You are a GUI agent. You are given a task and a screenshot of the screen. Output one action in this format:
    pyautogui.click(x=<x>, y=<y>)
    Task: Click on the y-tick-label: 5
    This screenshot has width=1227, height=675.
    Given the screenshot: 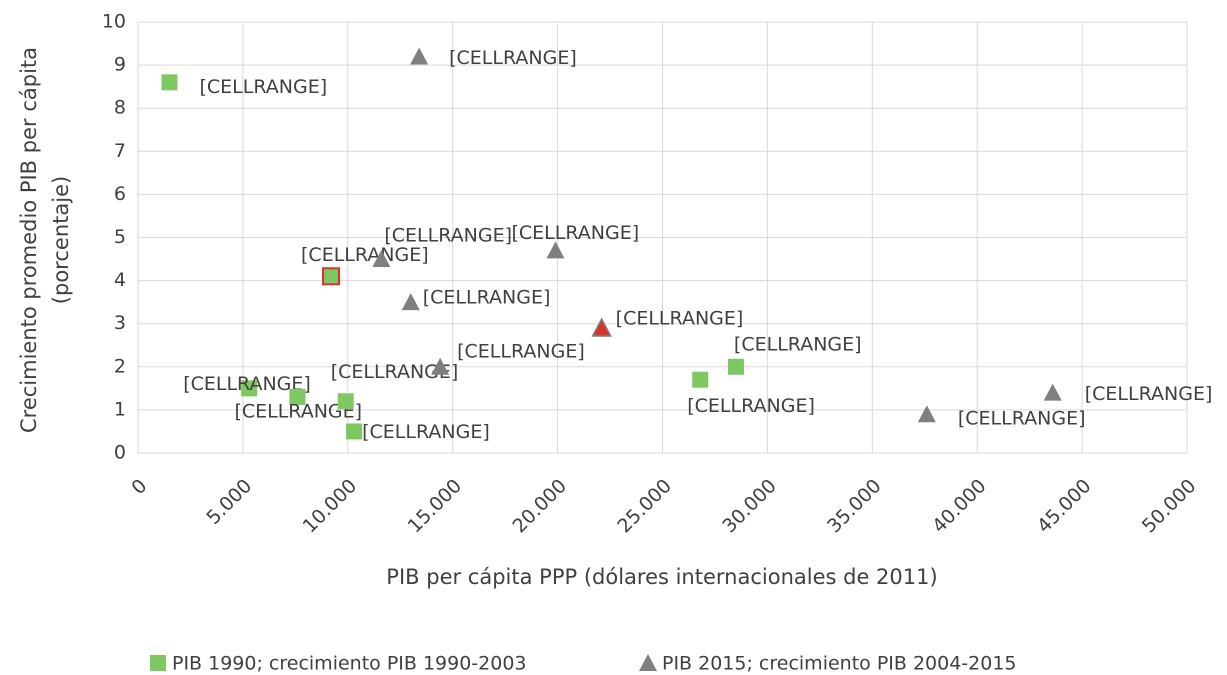 What is the action you would take?
    pyautogui.click(x=120, y=237)
    